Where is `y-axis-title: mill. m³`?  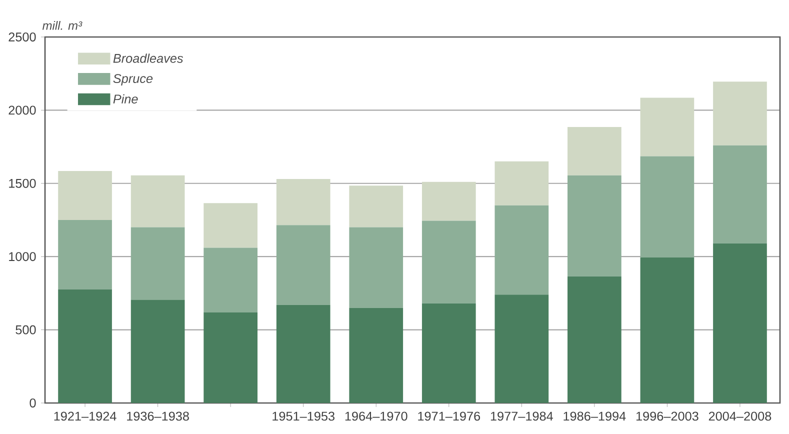
y-axis-title: mill. m³ is located at coordinates (62, 25).